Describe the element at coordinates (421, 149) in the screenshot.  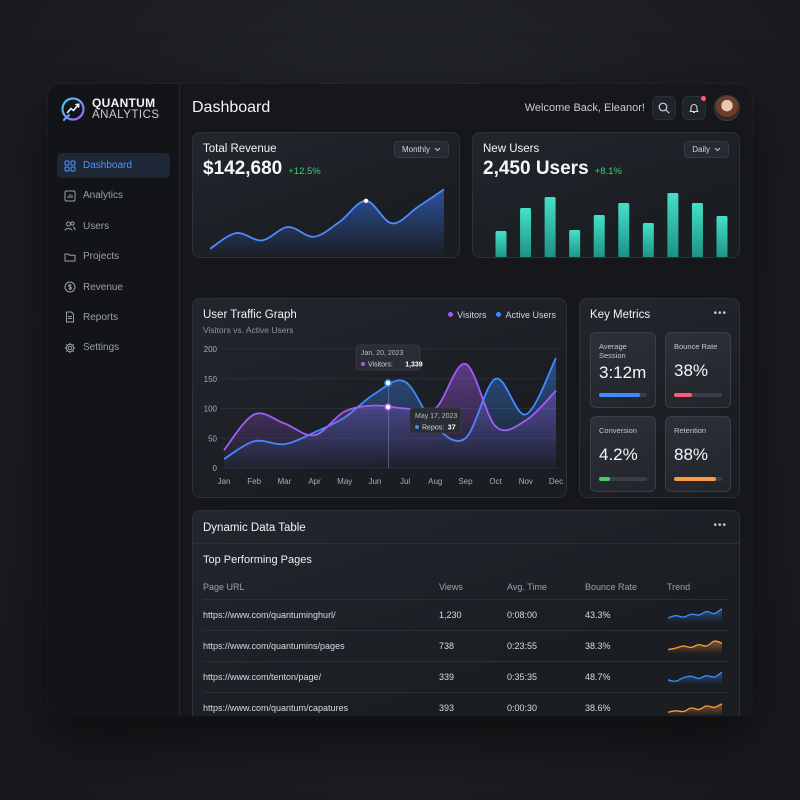
I see `revenue-period-dropdown: Monthly` at that location.